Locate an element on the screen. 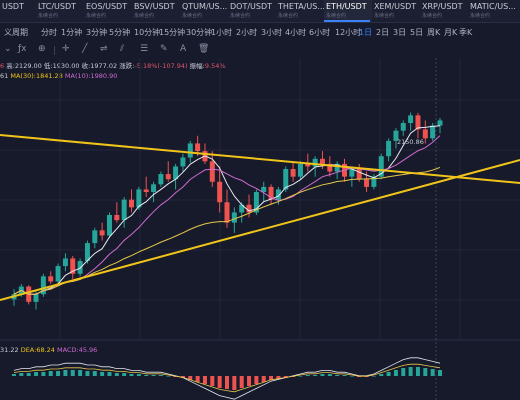 The width and height of the screenshot is (520, 400). period-4: 5分钟 is located at coordinates (120, 32).